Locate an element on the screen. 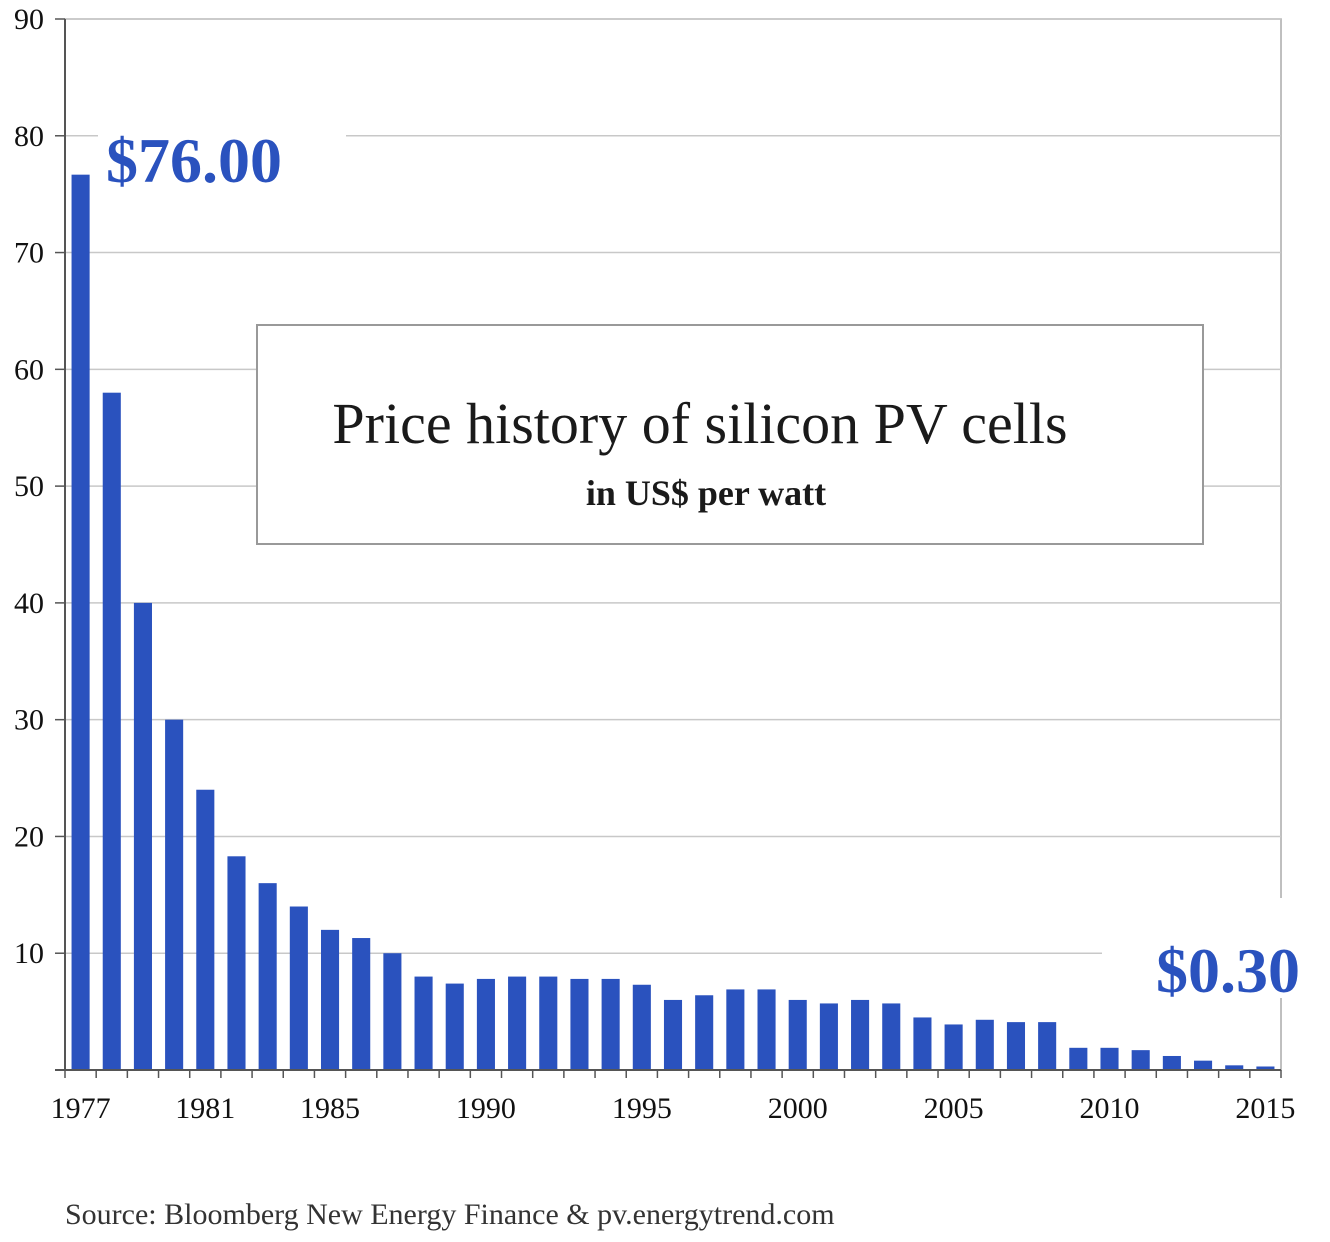  bar-1992 is located at coordinates (548, 1023).